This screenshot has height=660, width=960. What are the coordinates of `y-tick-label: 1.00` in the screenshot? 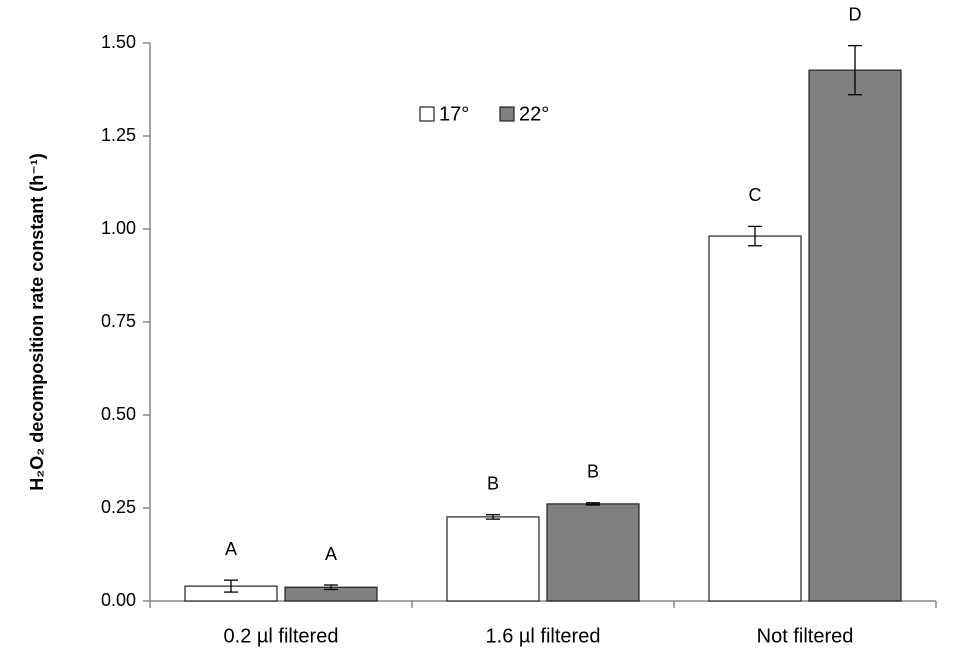 It's located at (118, 228).